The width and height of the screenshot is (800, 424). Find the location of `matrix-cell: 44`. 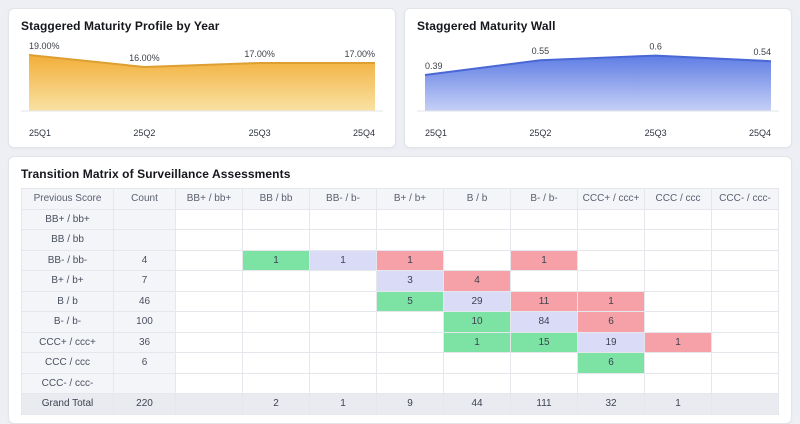

matrix-cell: 44 is located at coordinates (477, 404).